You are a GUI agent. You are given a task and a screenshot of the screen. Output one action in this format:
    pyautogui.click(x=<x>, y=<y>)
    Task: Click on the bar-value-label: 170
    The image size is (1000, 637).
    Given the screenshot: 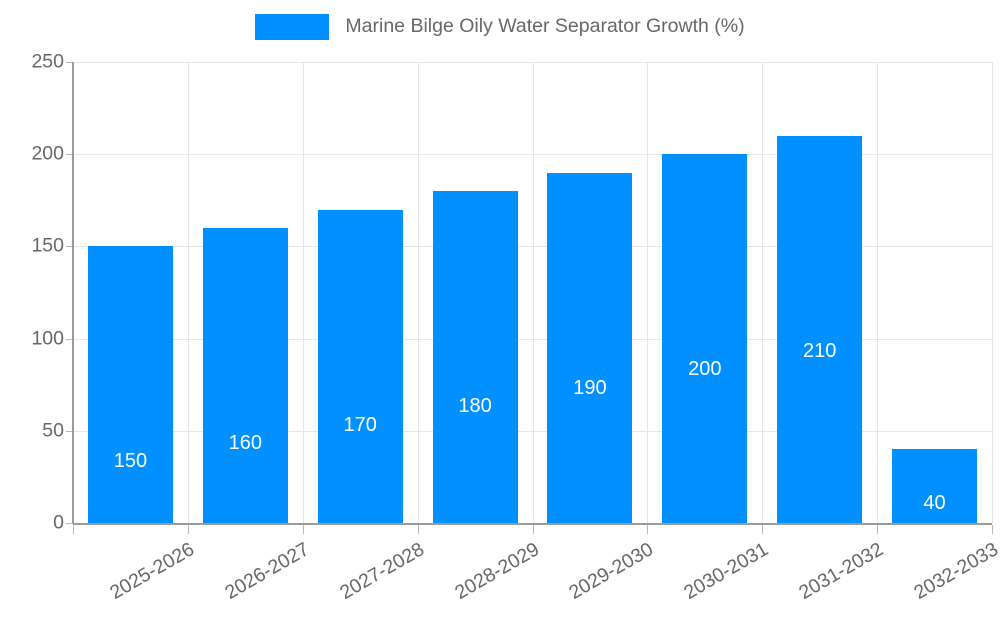 What is the action you would take?
    pyautogui.click(x=360, y=424)
    